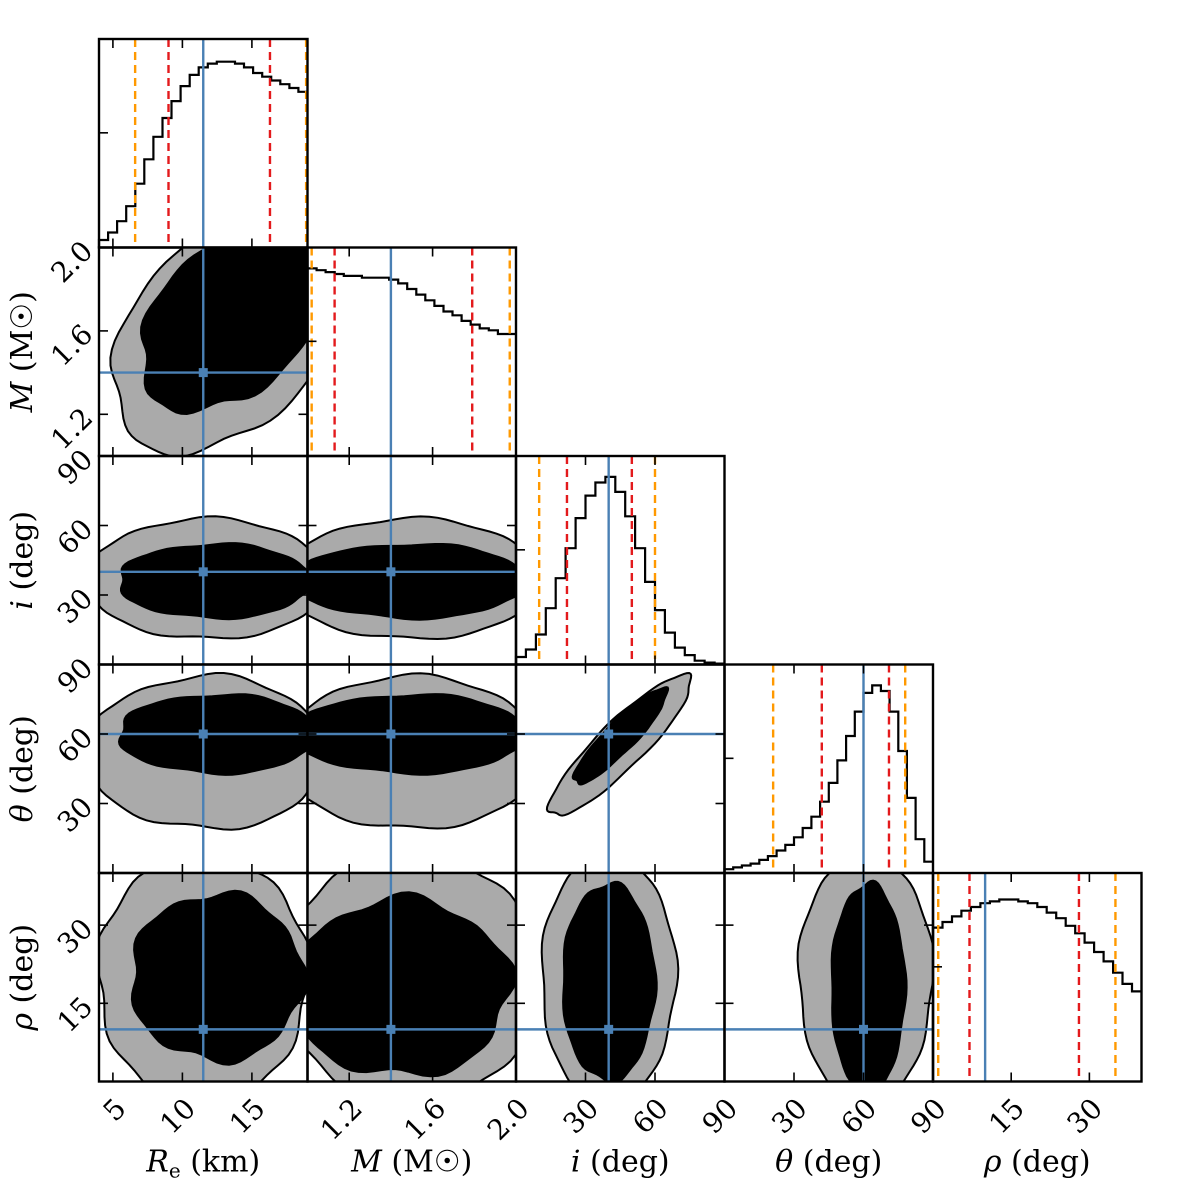 This screenshot has width=1180, height=1180. I want to click on contours-M-rho, so click(411, 977).